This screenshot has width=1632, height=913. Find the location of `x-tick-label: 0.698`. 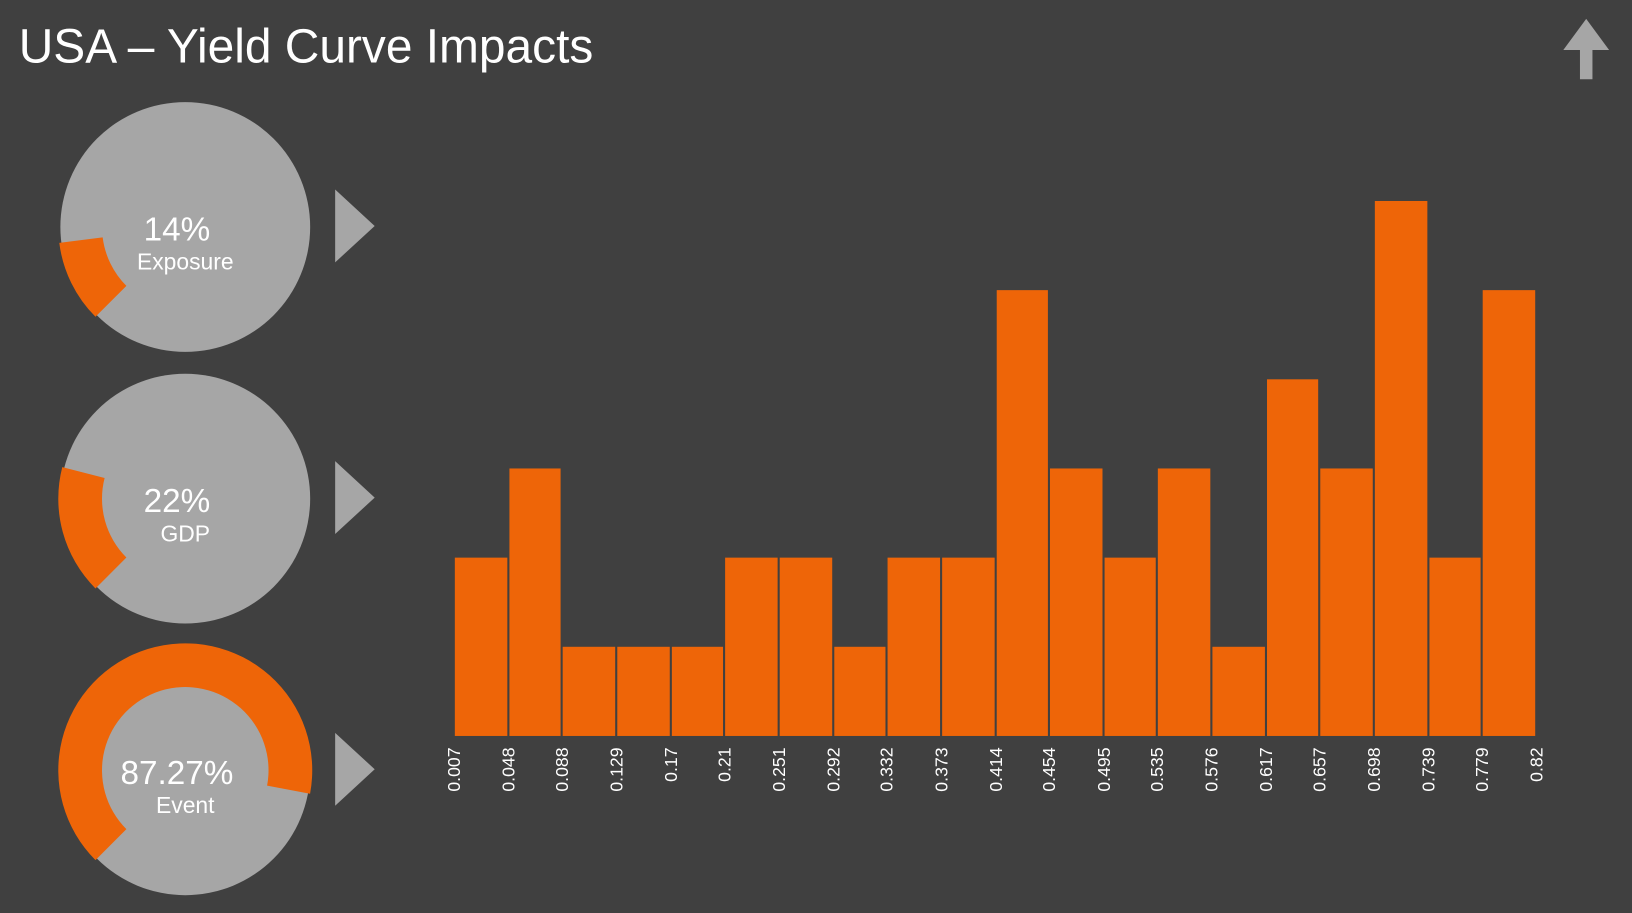

x-tick-label: 0.698 is located at coordinates (1374, 769).